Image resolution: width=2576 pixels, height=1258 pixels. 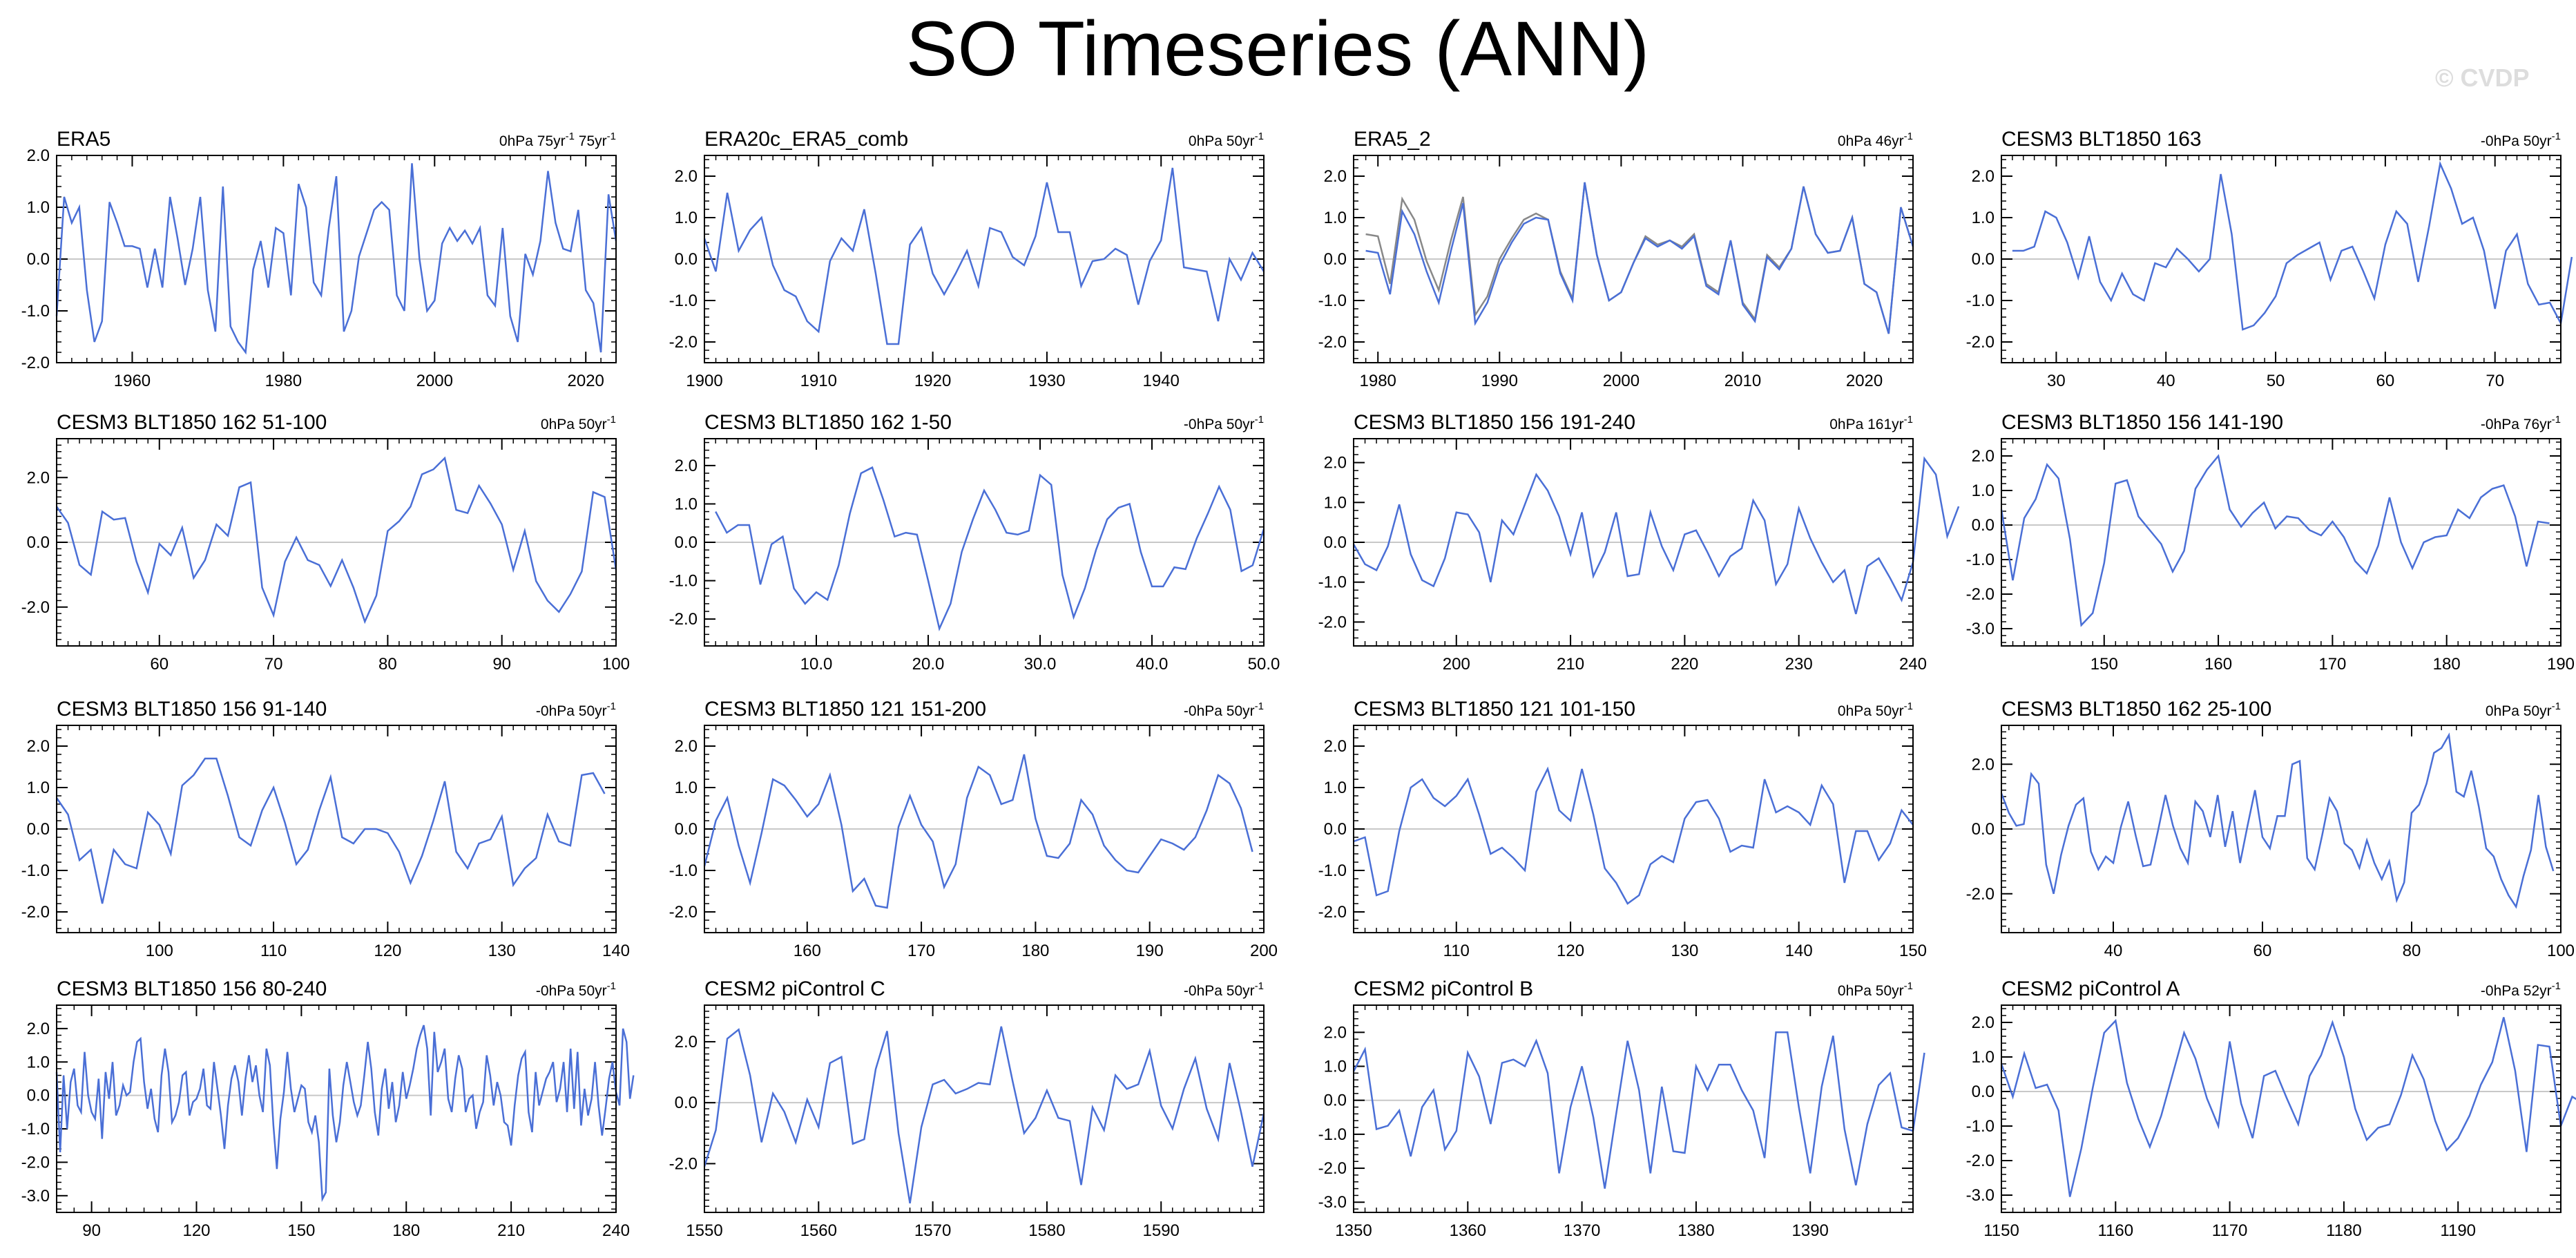 I want to click on panel-title: ERA20c_ERA5_comb, so click(x=806, y=139).